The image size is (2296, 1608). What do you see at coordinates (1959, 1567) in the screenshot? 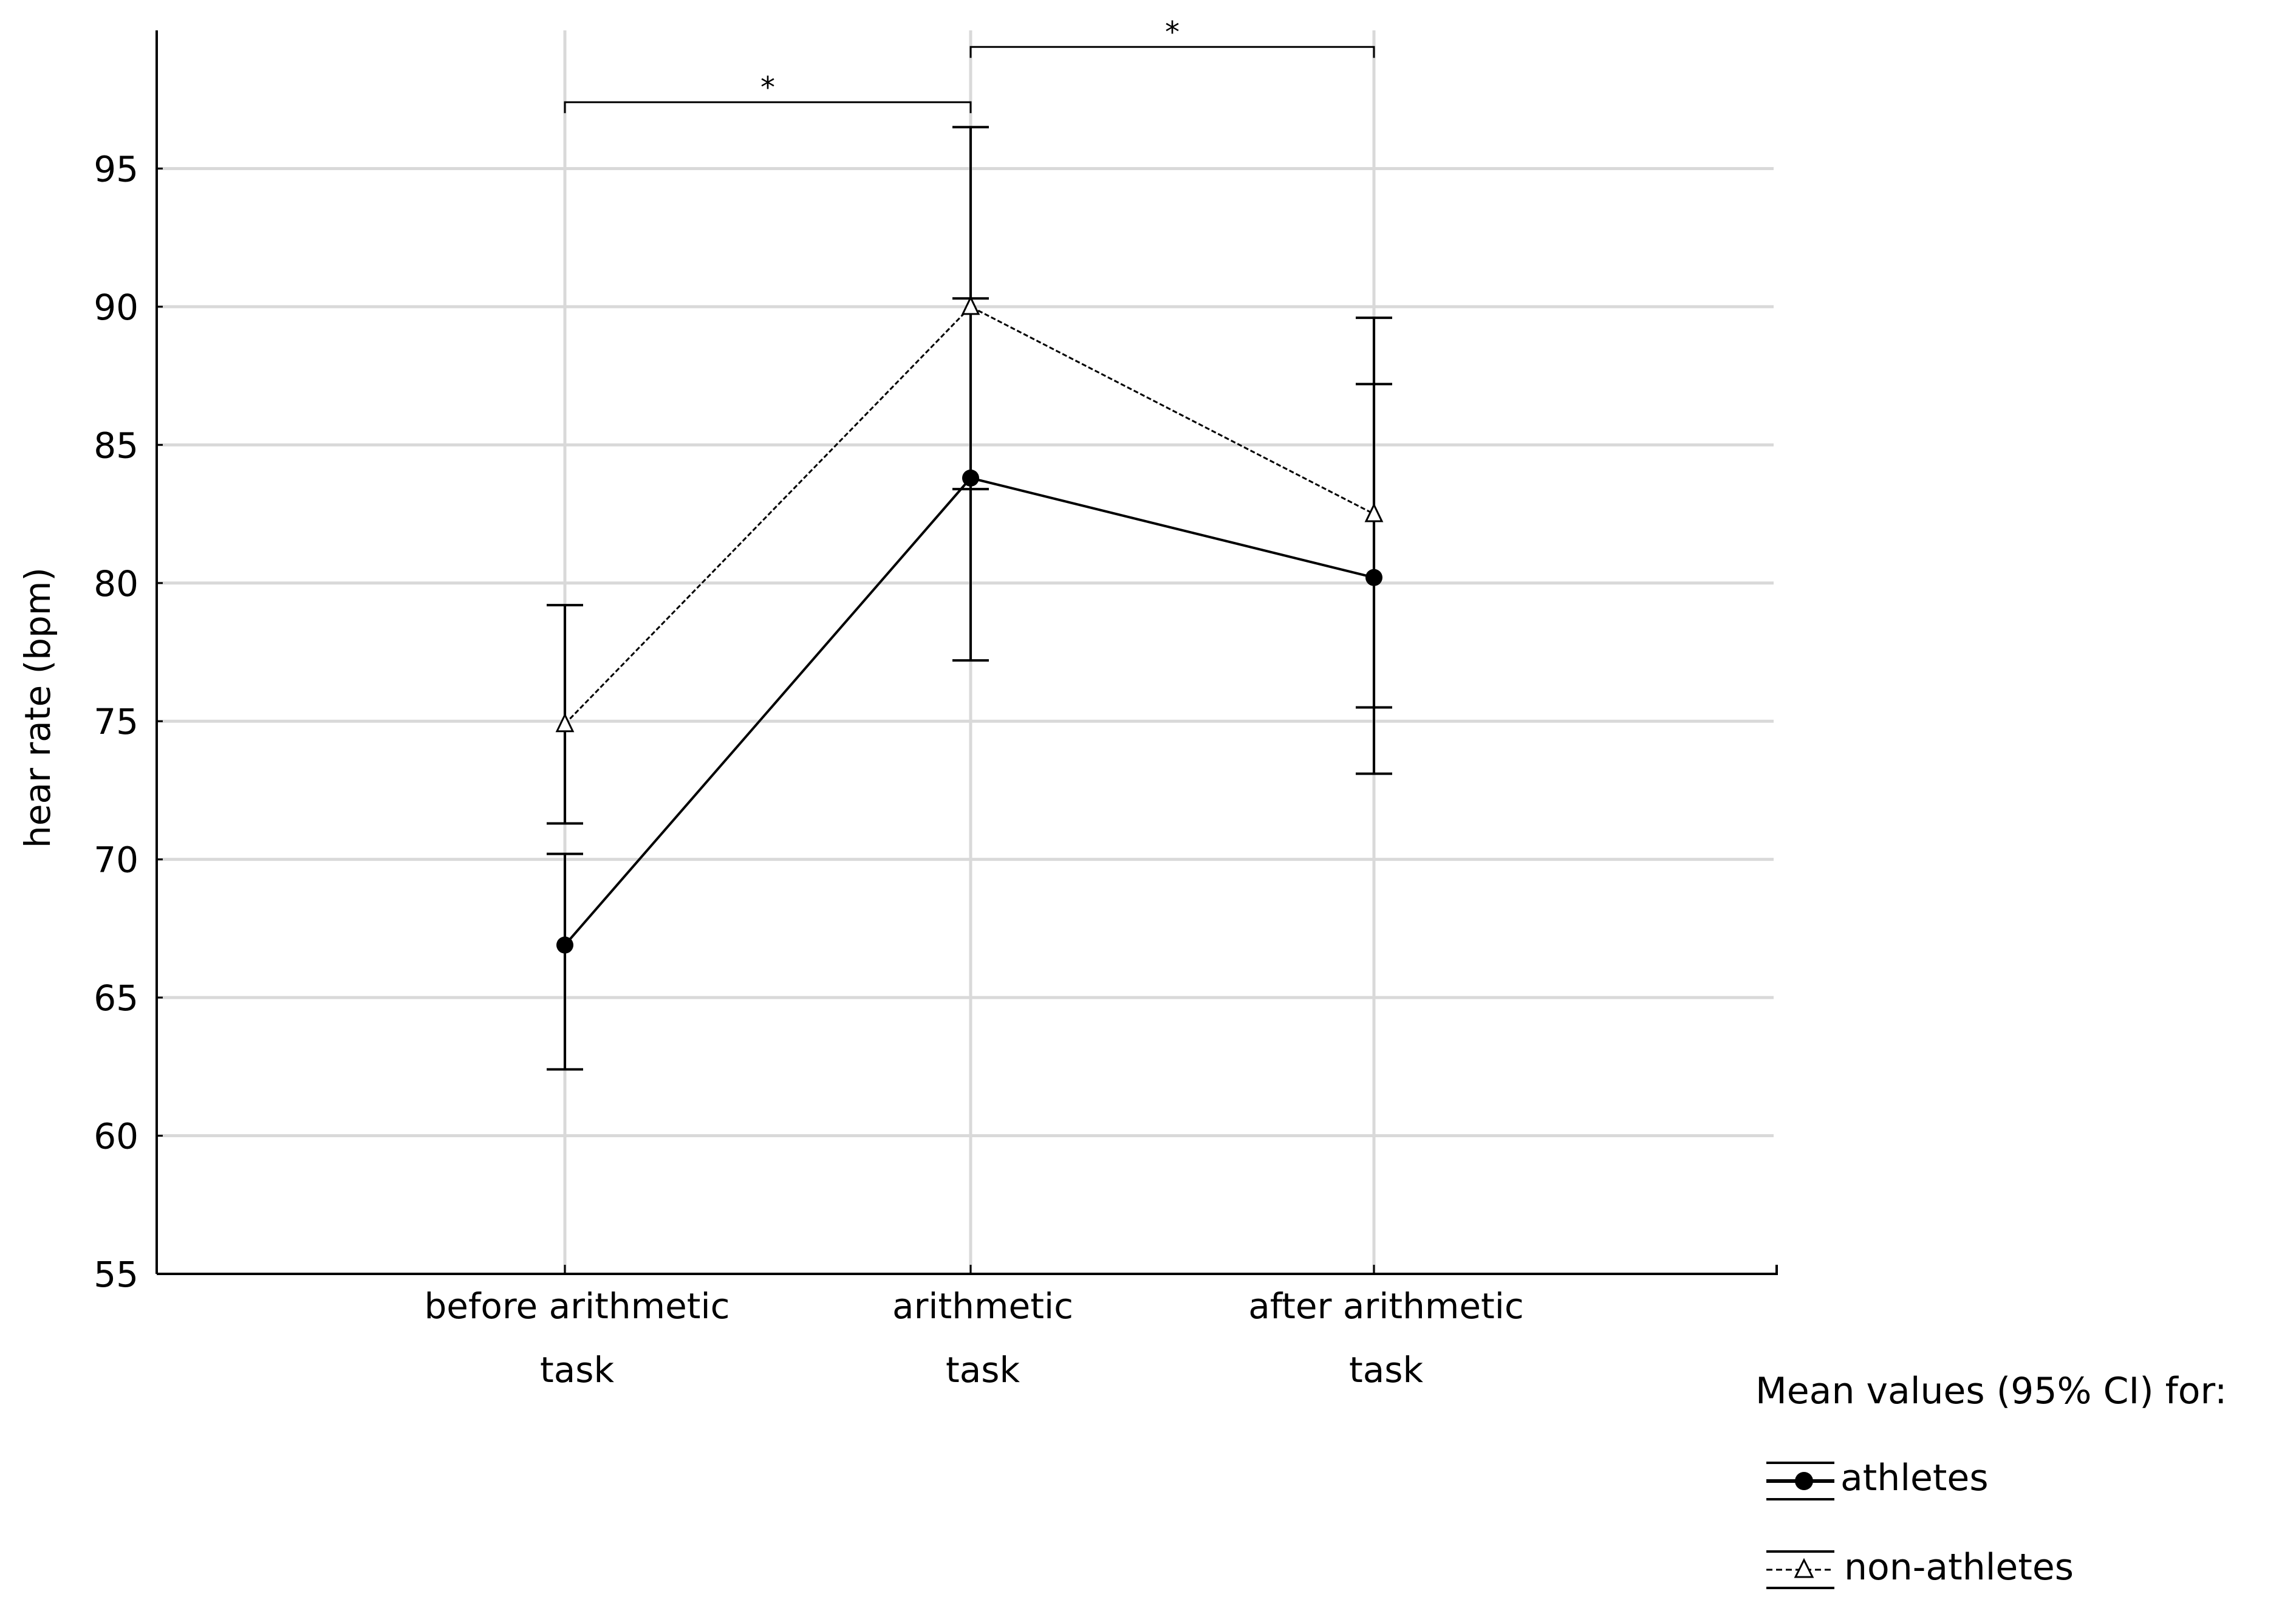
I see `legend-label-non-athletes: non-athletes` at bounding box center [1959, 1567].